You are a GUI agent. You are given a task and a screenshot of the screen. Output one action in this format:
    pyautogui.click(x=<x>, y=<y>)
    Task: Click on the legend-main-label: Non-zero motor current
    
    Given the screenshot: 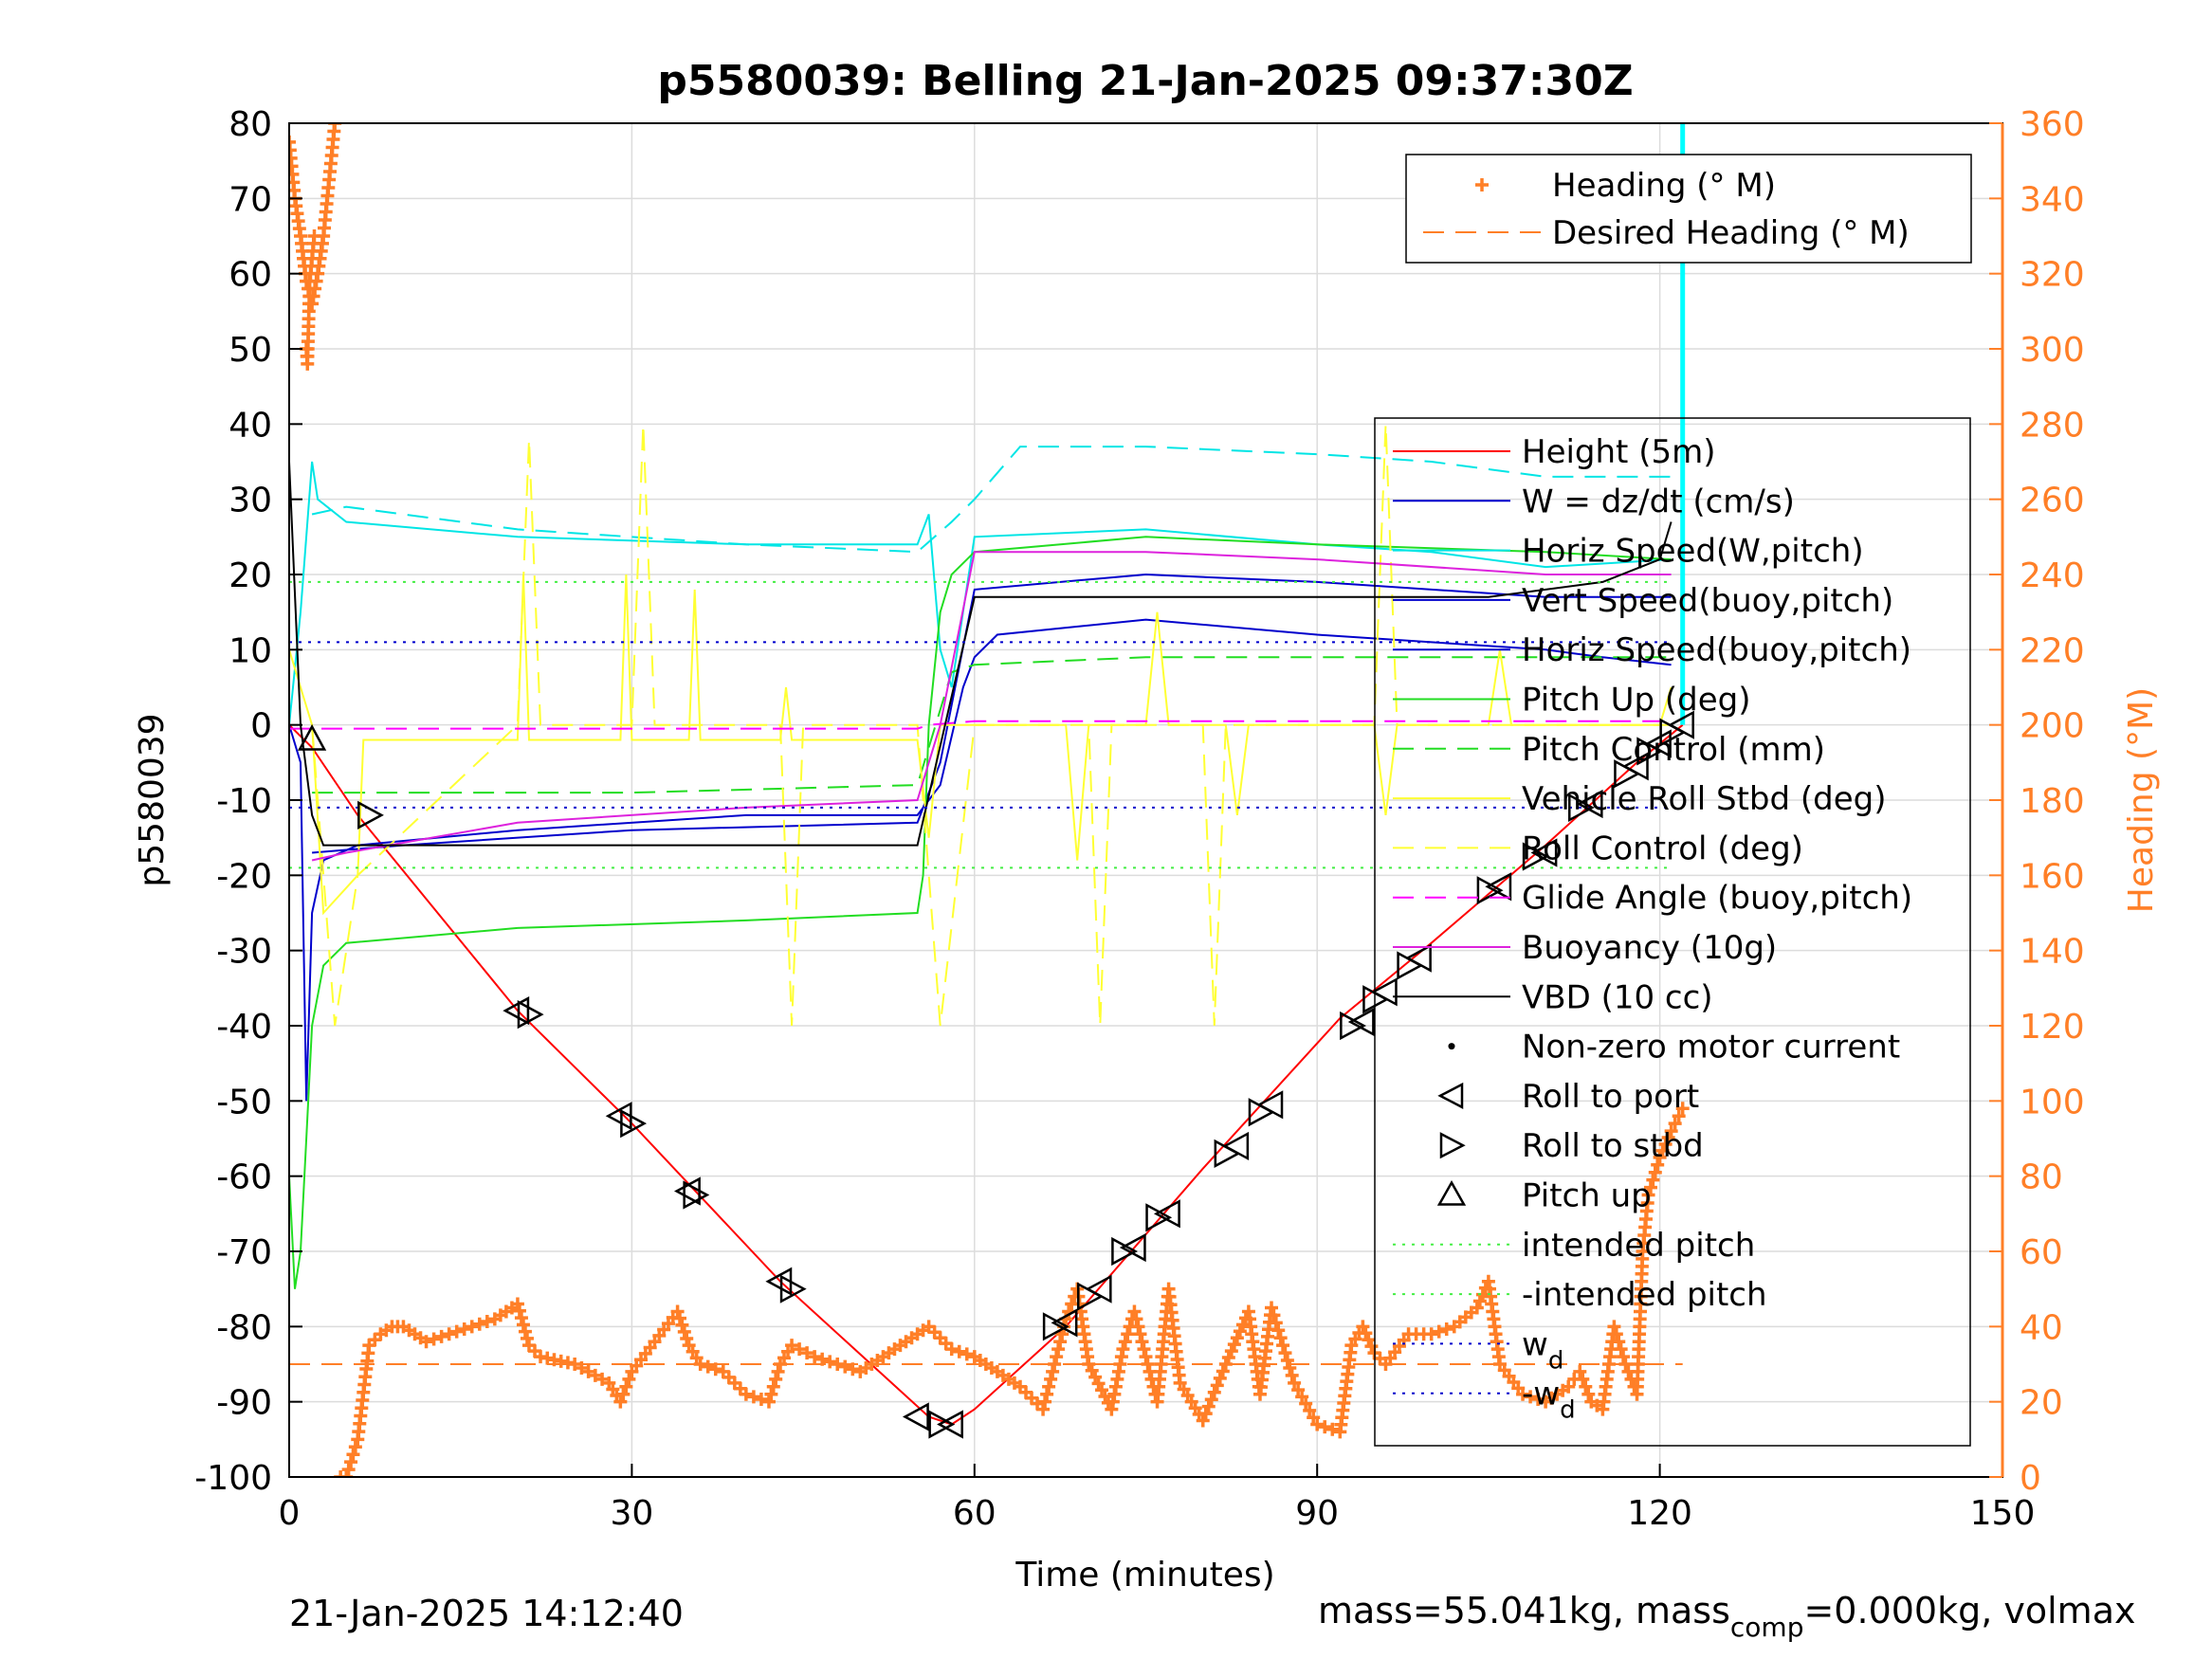 What is the action you would take?
    pyautogui.click(x=1711, y=1047)
    